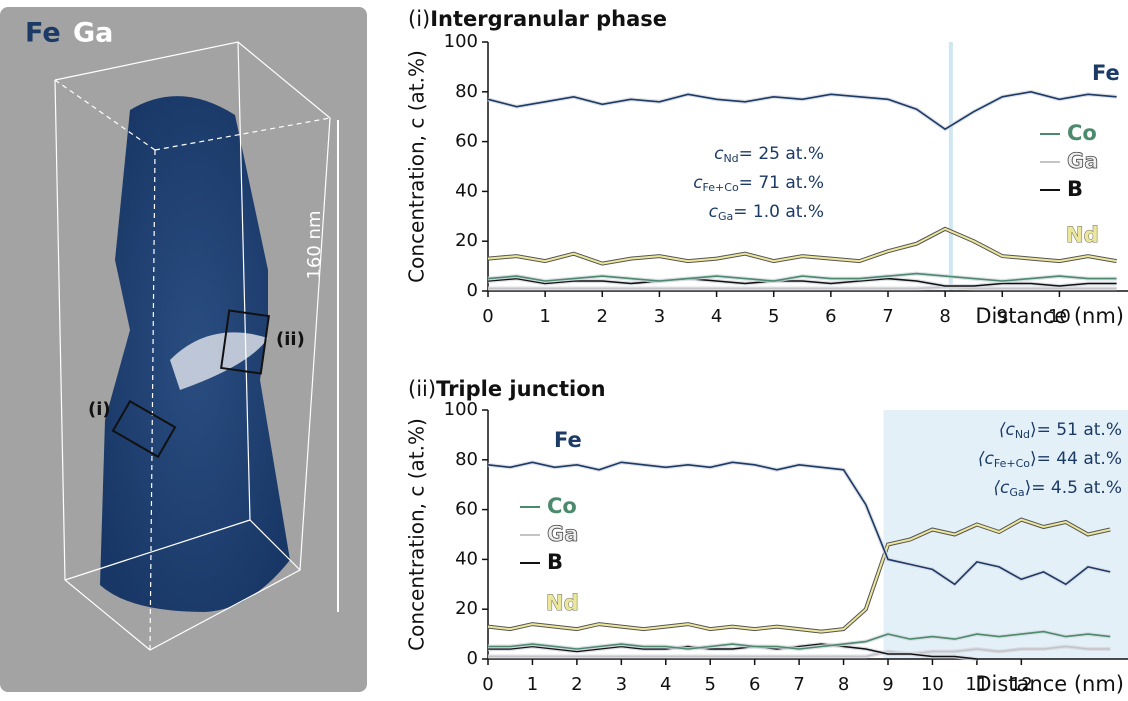 This screenshot has height=701, width=1128. What do you see at coordinates (419, 19) in the screenshot?
I see `title-prefix: (i)` at bounding box center [419, 19].